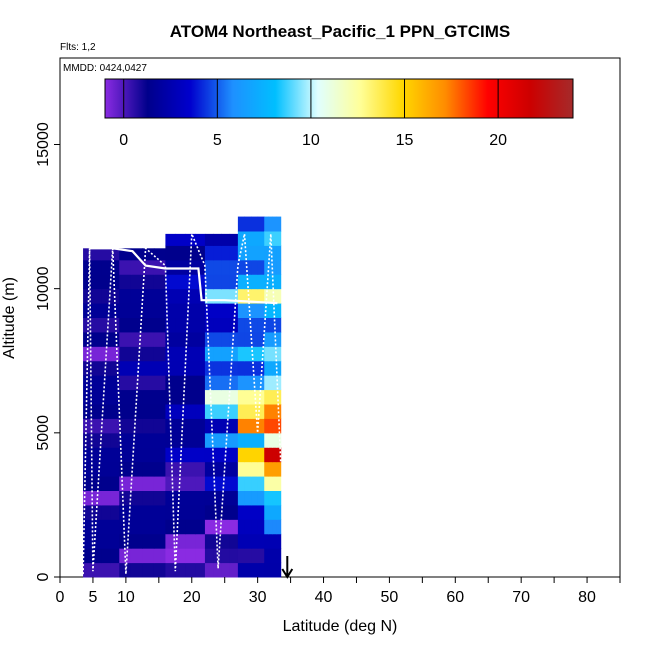 This screenshot has width=650, height=650. Describe the element at coordinates (105, 68) in the screenshot. I see `mmdd-label: MMDD: 0424,0427` at that location.